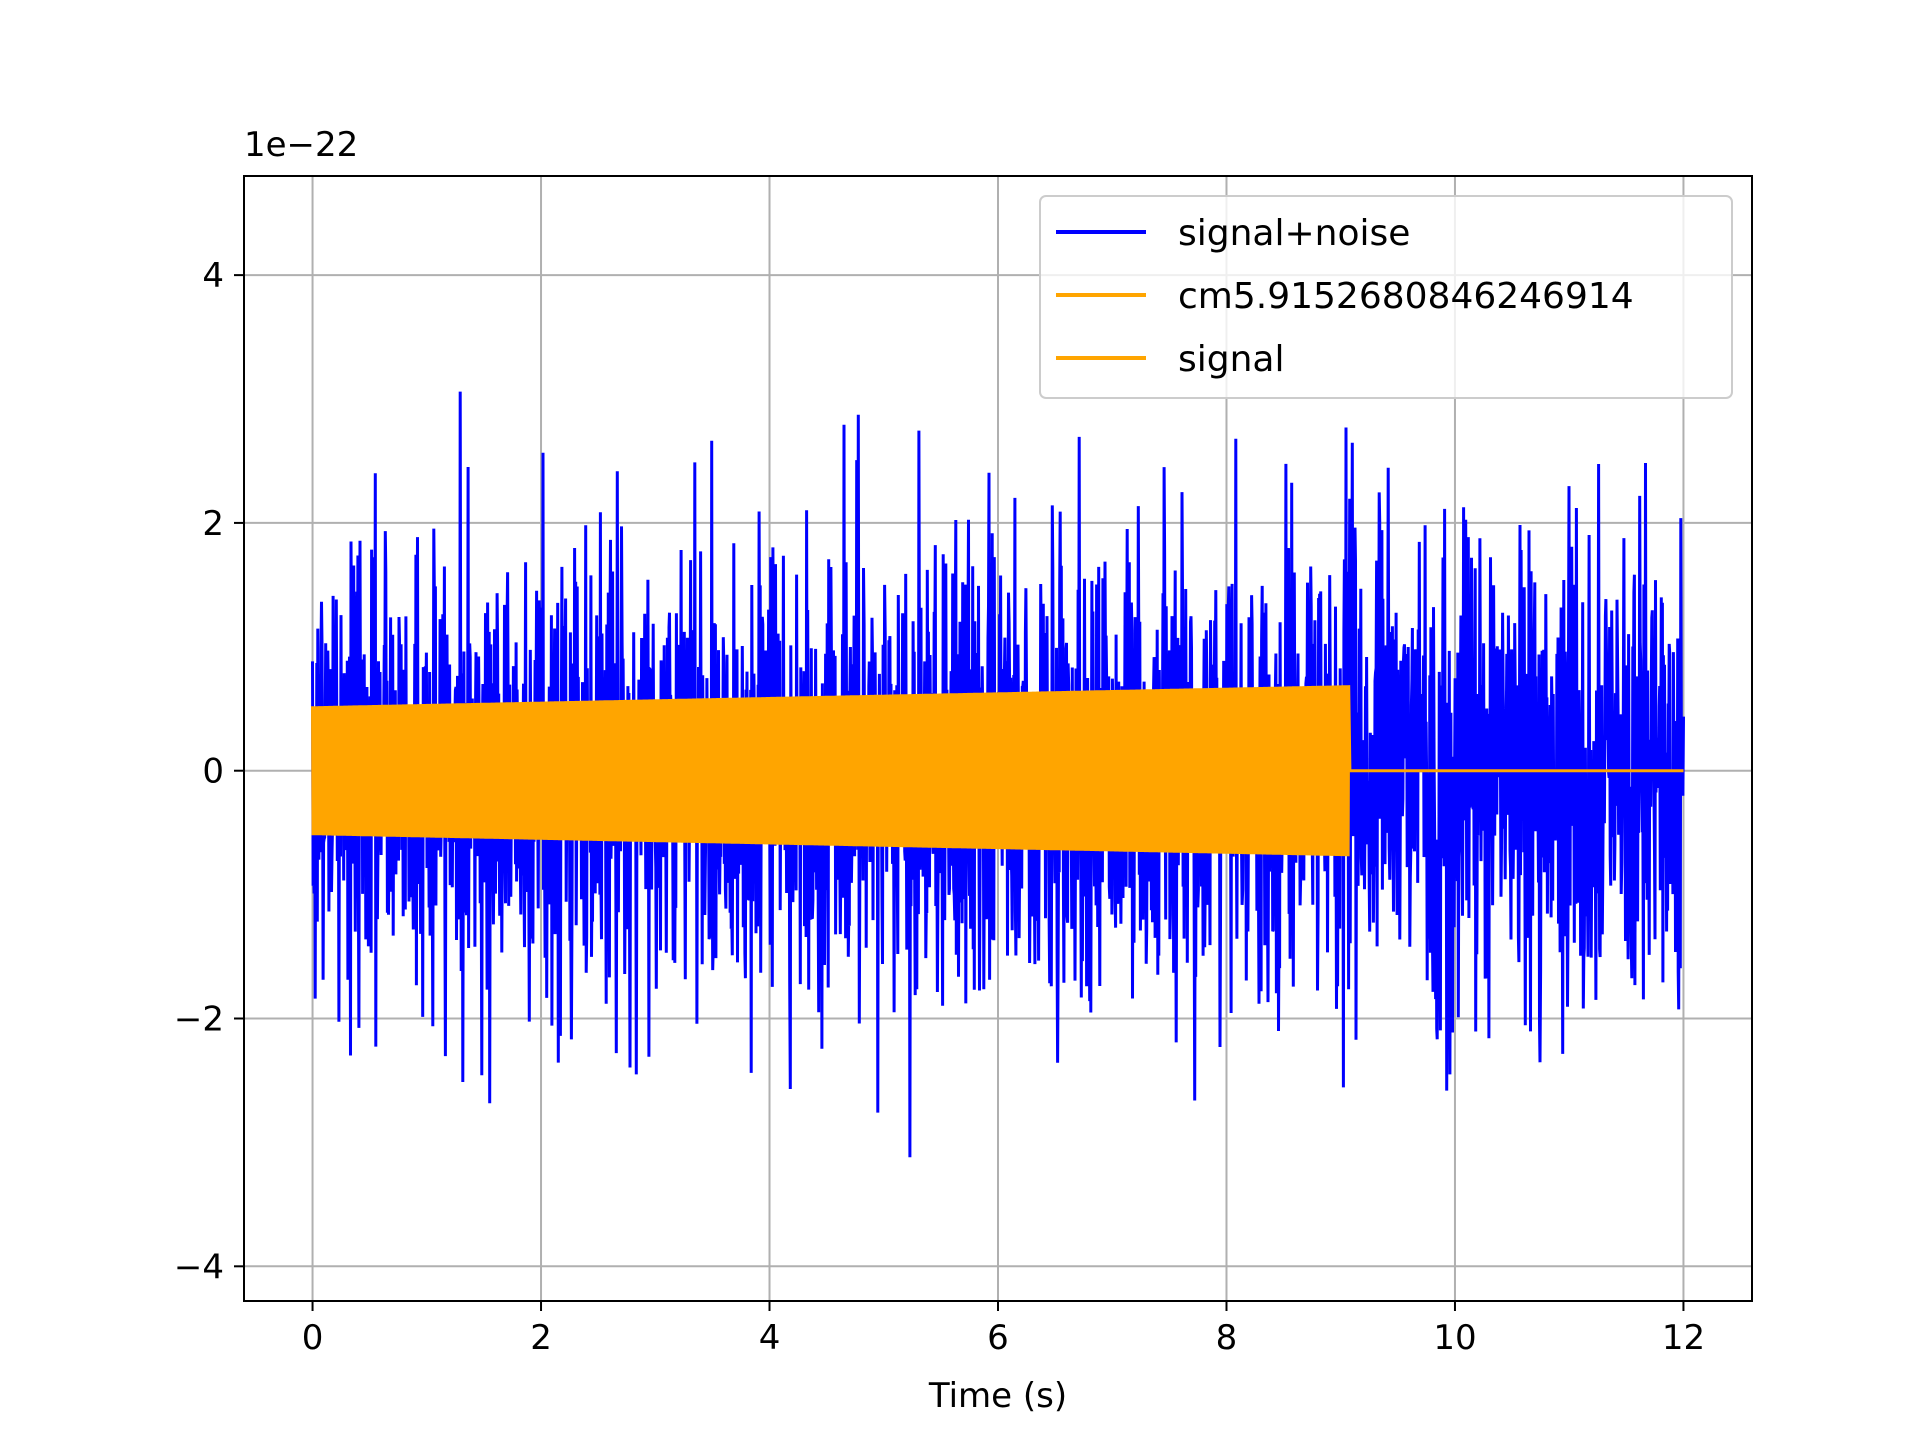 This screenshot has width=1920, height=1440. I want to click on series-signal-line, so click(997, 771).